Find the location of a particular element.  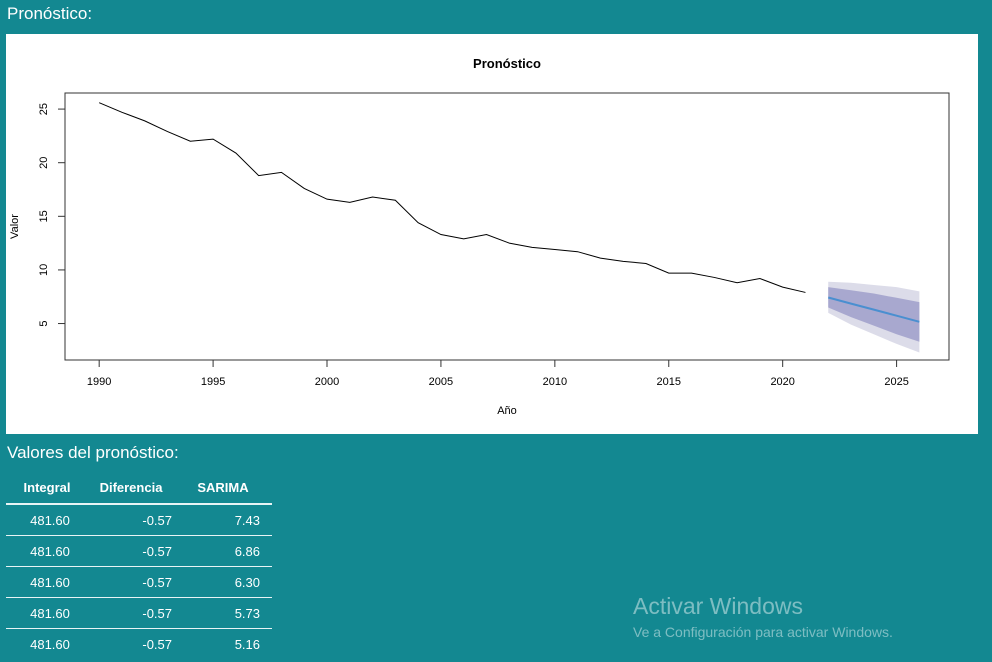

x-tick-label: 2010 is located at coordinates (555, 382).